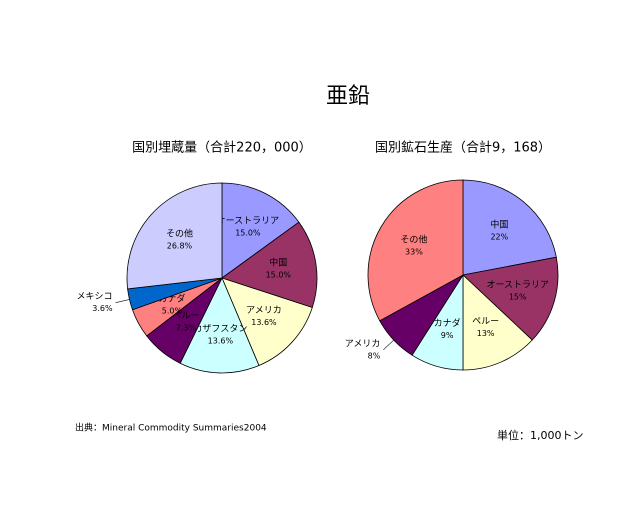 The height and width of the screenshot is (516, 640). Describe the element at coordinates (222, 148) in the screenshot. I see `chart-title: 国別埋蔵量（合計220，000）` at that location.